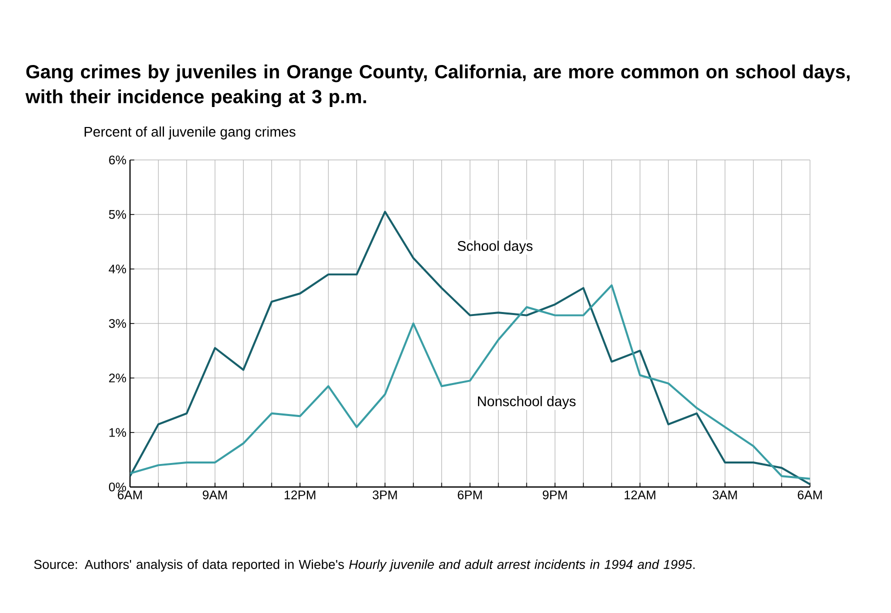 The width and height of the screenshot is (891, 613). I want to click on x-tick-label: 12PM, so click(300, 495).